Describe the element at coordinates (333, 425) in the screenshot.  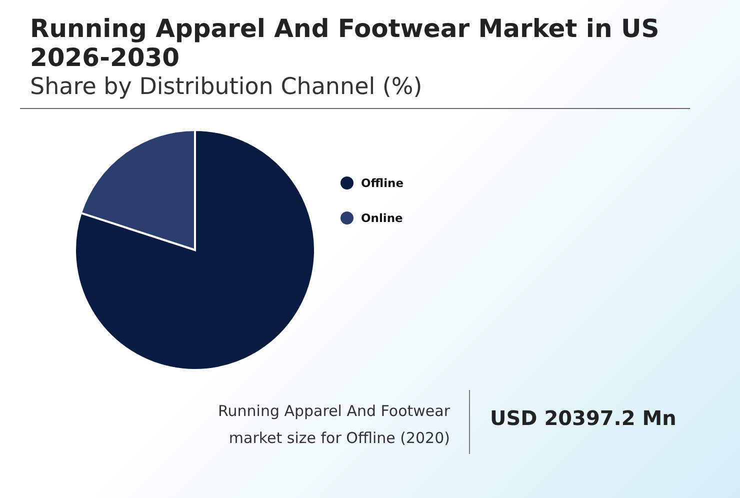
I see `text: Running Apparel And Footwear market size for Offline (2020)` at that location.